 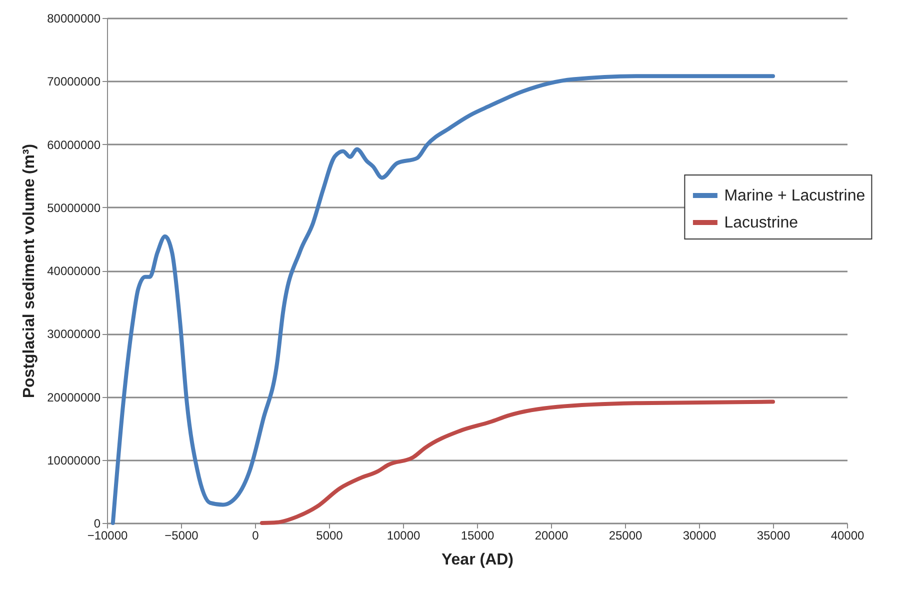 What do you see at coordinates (74, 271) in the screenshot?
I see `y-tick-label: 40000000` at bounding box center [74, 271].